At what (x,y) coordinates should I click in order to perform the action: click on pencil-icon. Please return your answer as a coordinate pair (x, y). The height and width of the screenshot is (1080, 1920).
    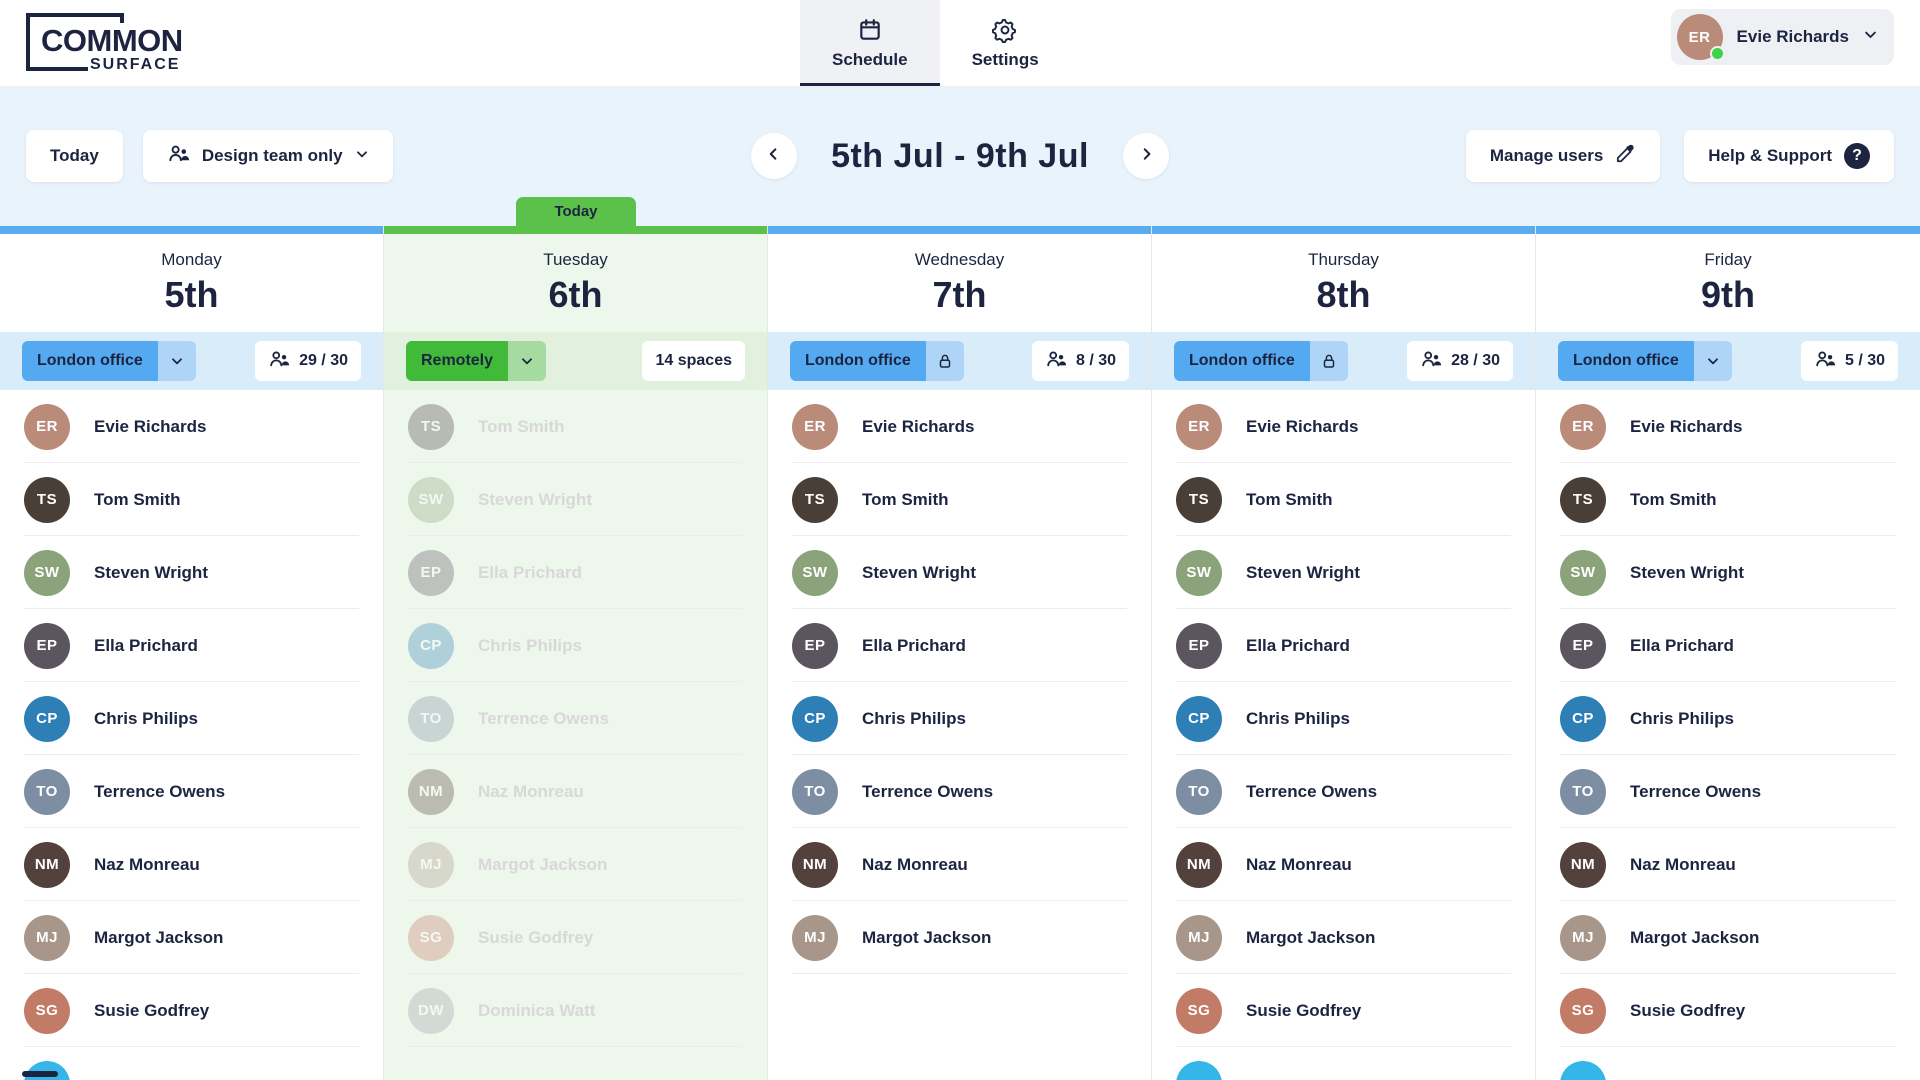
    Looking at the image, I should click on (1625, 156).